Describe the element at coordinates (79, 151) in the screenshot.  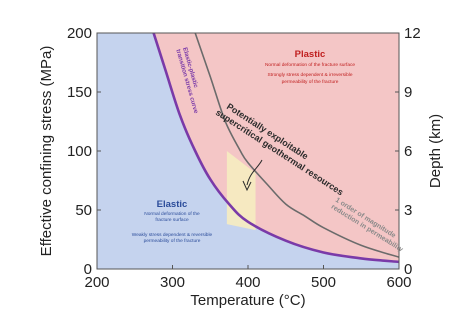
I see `y-left-tick-label: 100` at that location.